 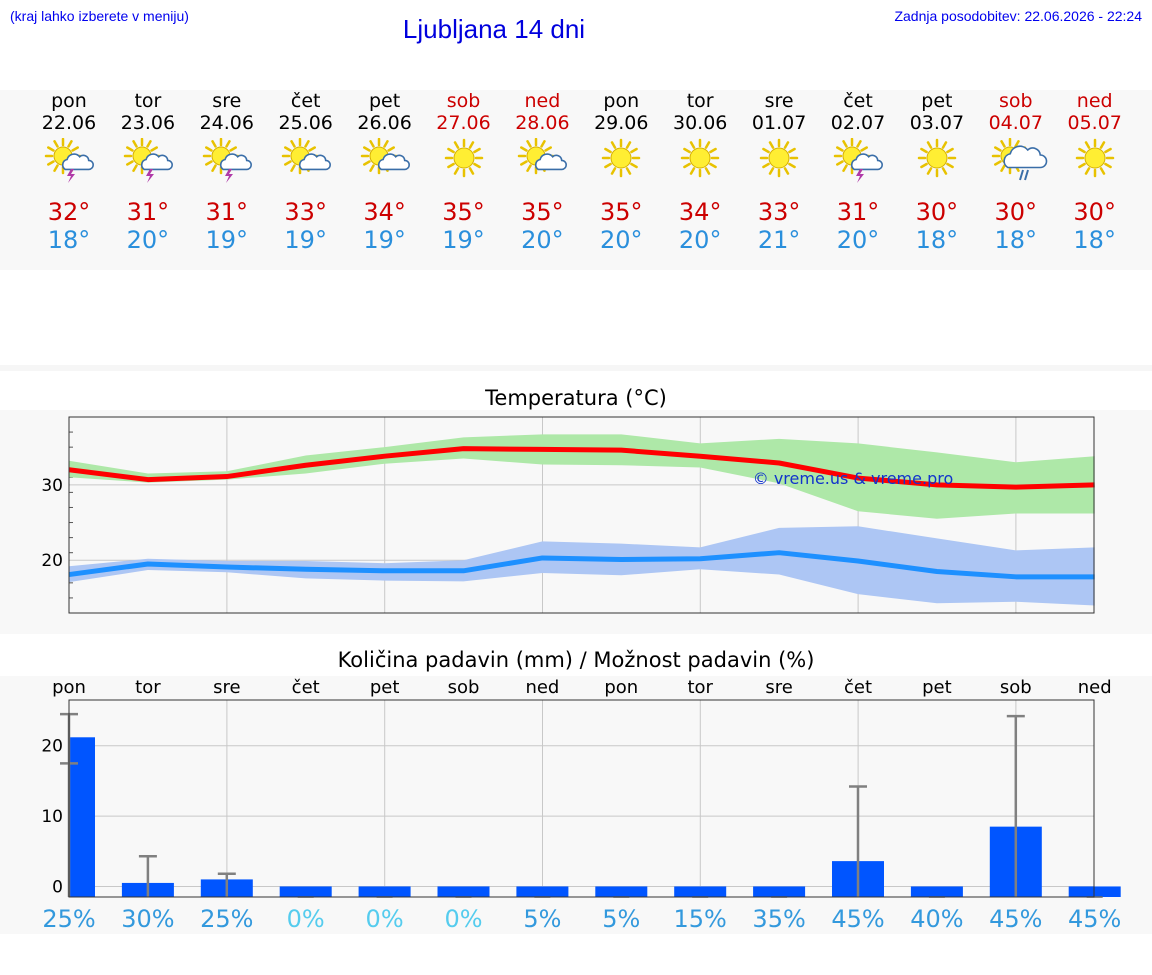 What do you see at coordinates (52, 486) in the screenshot?
I see `y-tick-label: 30` at bounding box center [52, 486].